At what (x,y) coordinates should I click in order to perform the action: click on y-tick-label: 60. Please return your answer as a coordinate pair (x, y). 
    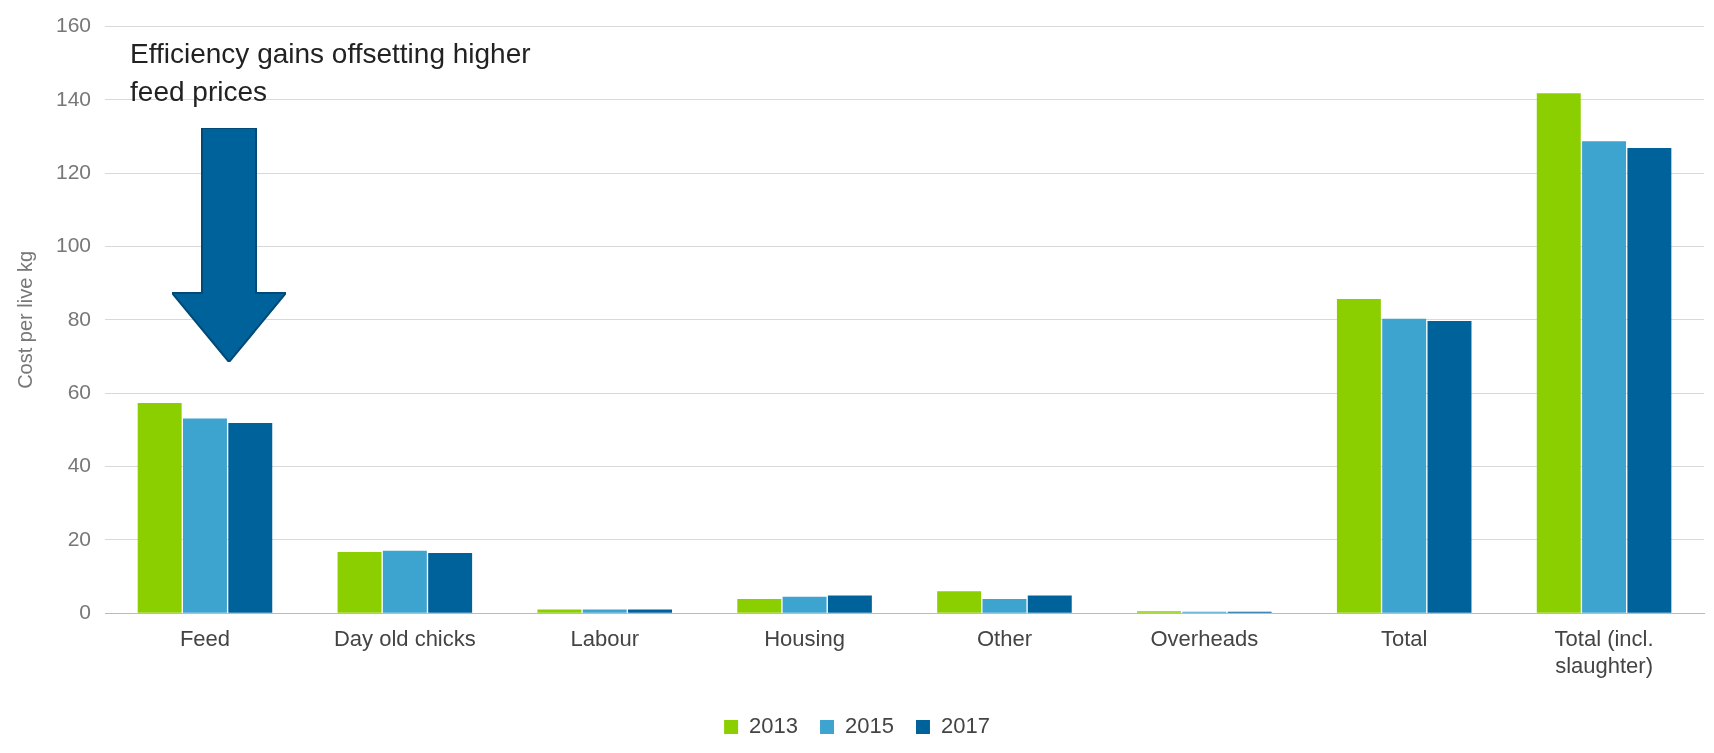
    Looking at the image, I should click on (79, 392).